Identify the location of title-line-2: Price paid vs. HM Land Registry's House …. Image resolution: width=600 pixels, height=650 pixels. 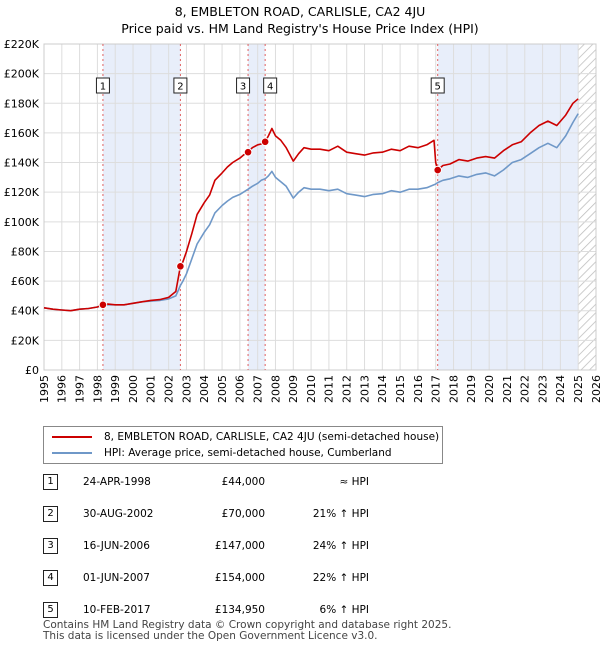
(300, 28).